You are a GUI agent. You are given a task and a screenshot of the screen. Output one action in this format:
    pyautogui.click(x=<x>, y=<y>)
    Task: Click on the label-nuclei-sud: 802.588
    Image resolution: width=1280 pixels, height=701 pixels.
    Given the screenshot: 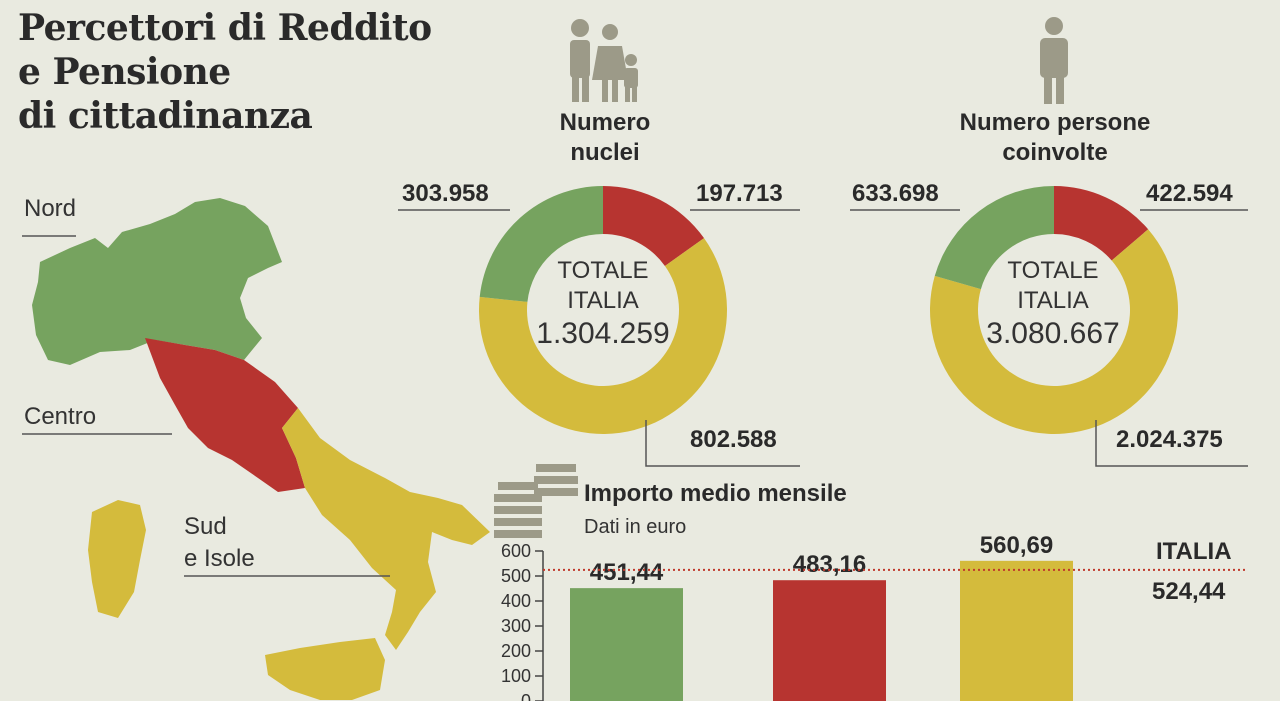 What is the action you would take?
    pyautogui.click(x=733, y=439)
    